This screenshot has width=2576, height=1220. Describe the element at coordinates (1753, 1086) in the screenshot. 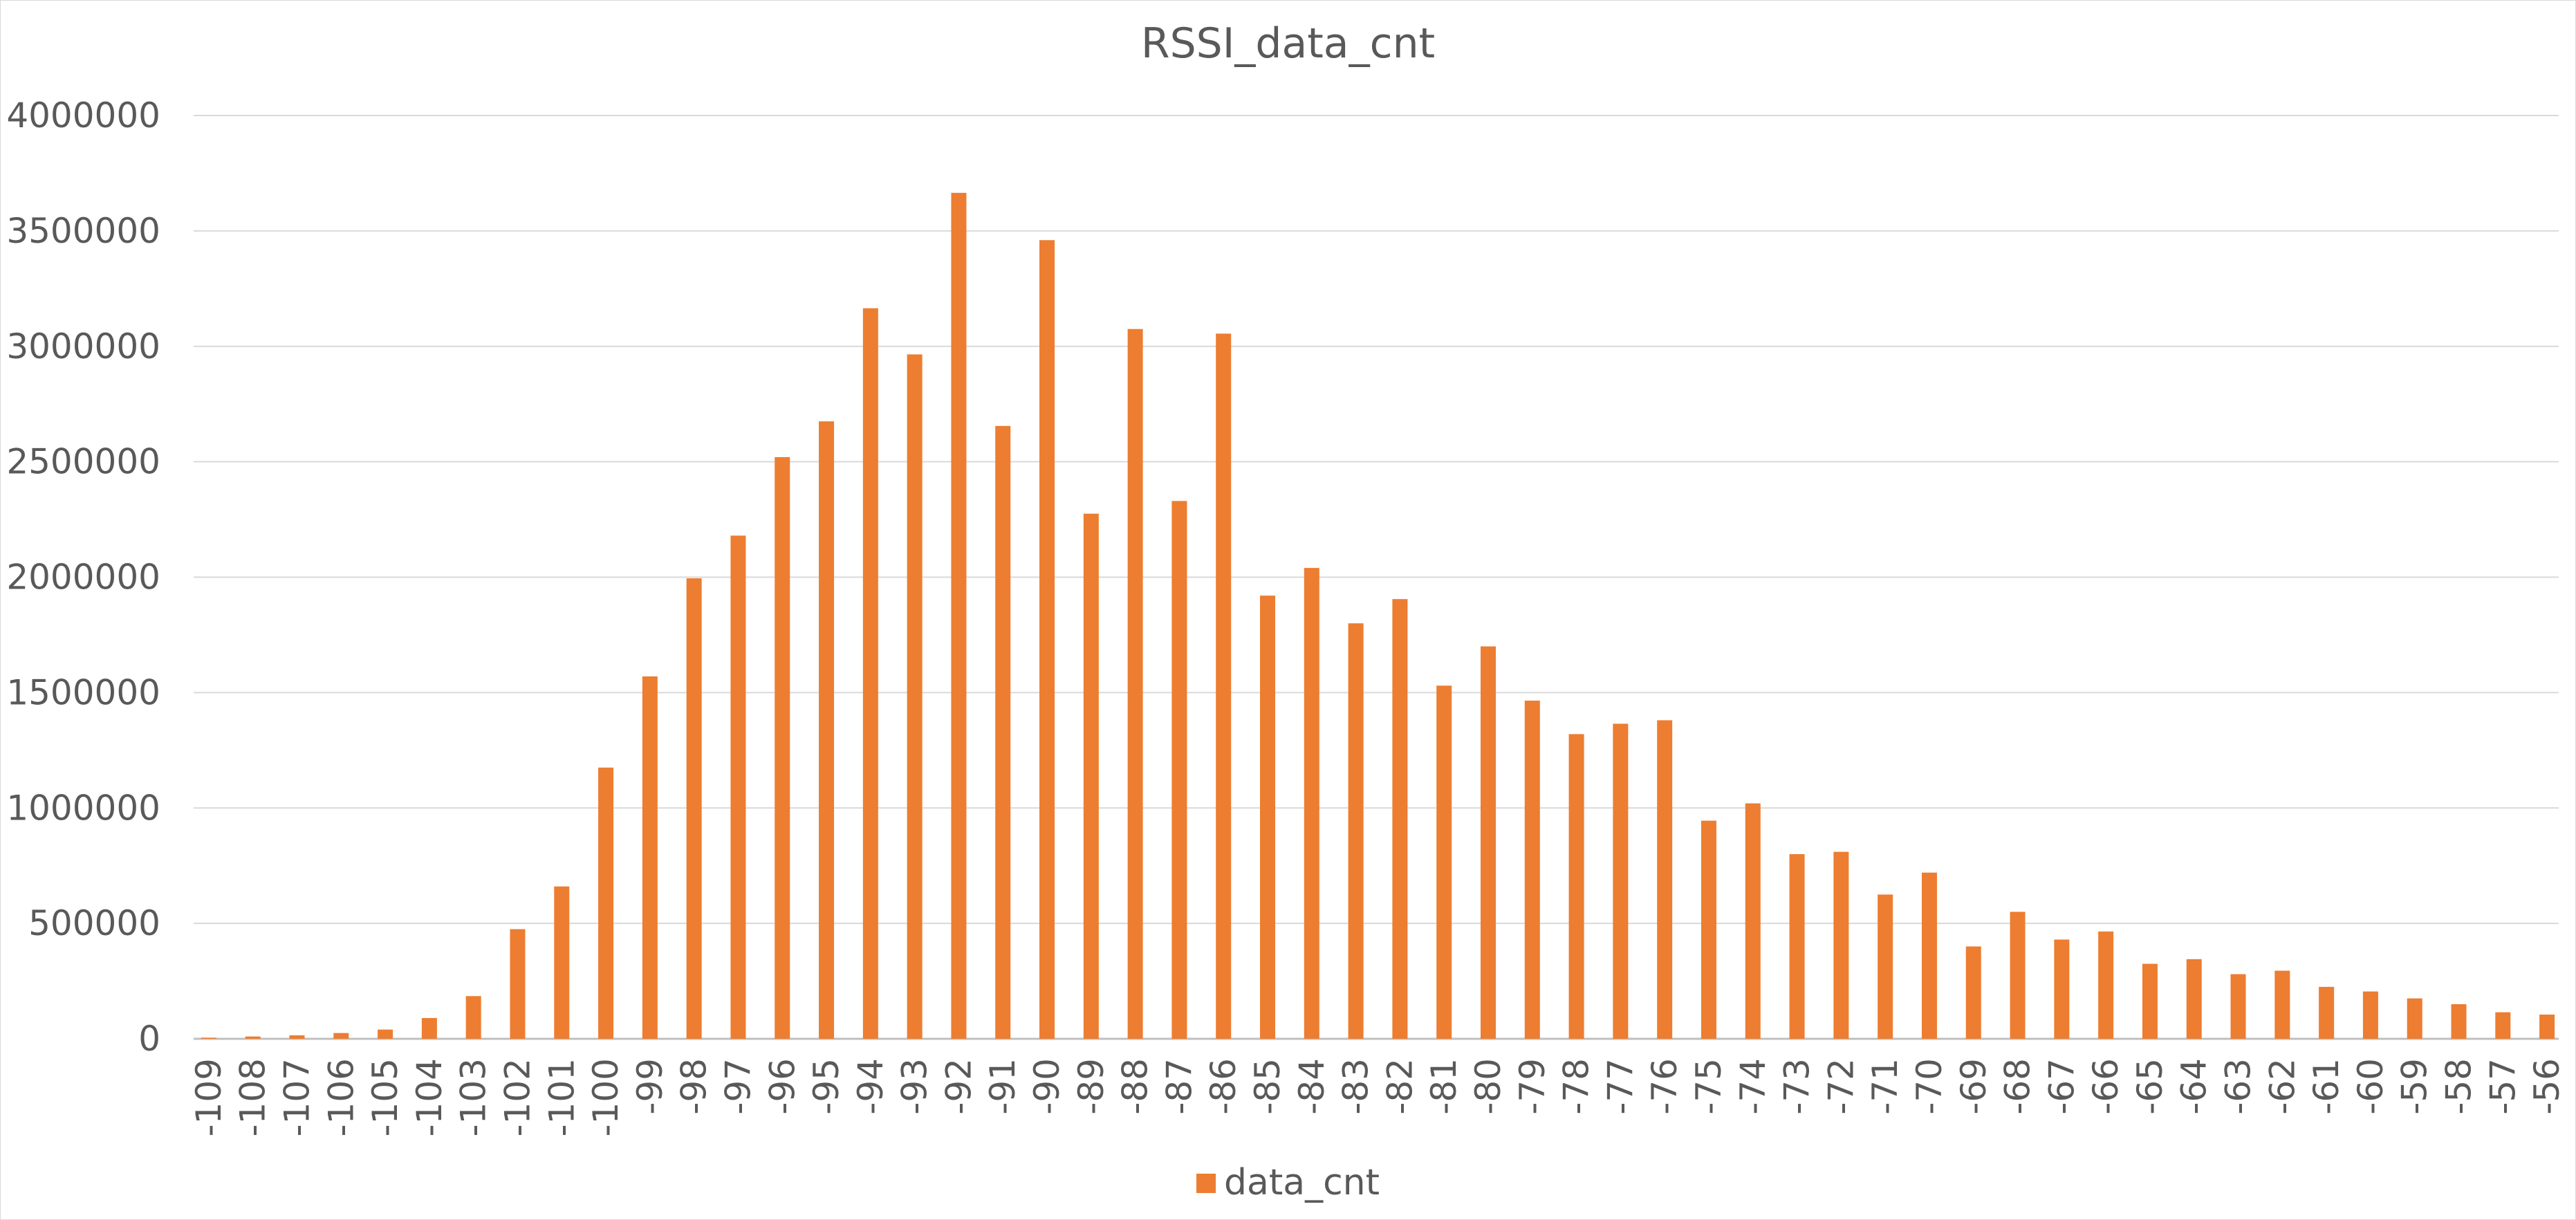

I see `x-tick-label: -74` at that location.